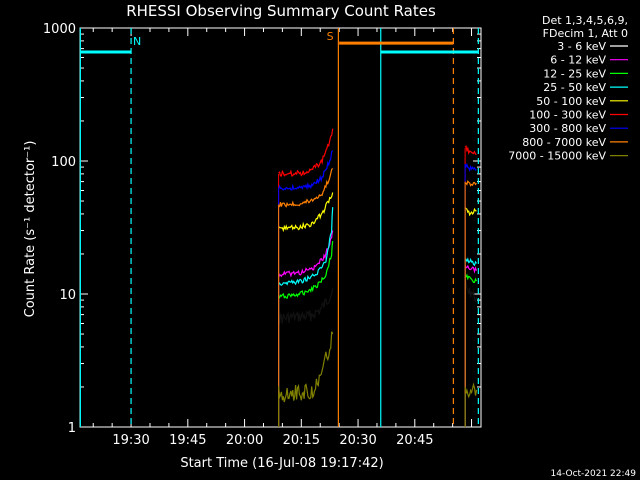  What do you see at coordinates (30, 229) in the screenshot?
I see `y-axis-label: Count Rate (s⁻¹ detector⁻¹)` at bounding box center [30, 229].